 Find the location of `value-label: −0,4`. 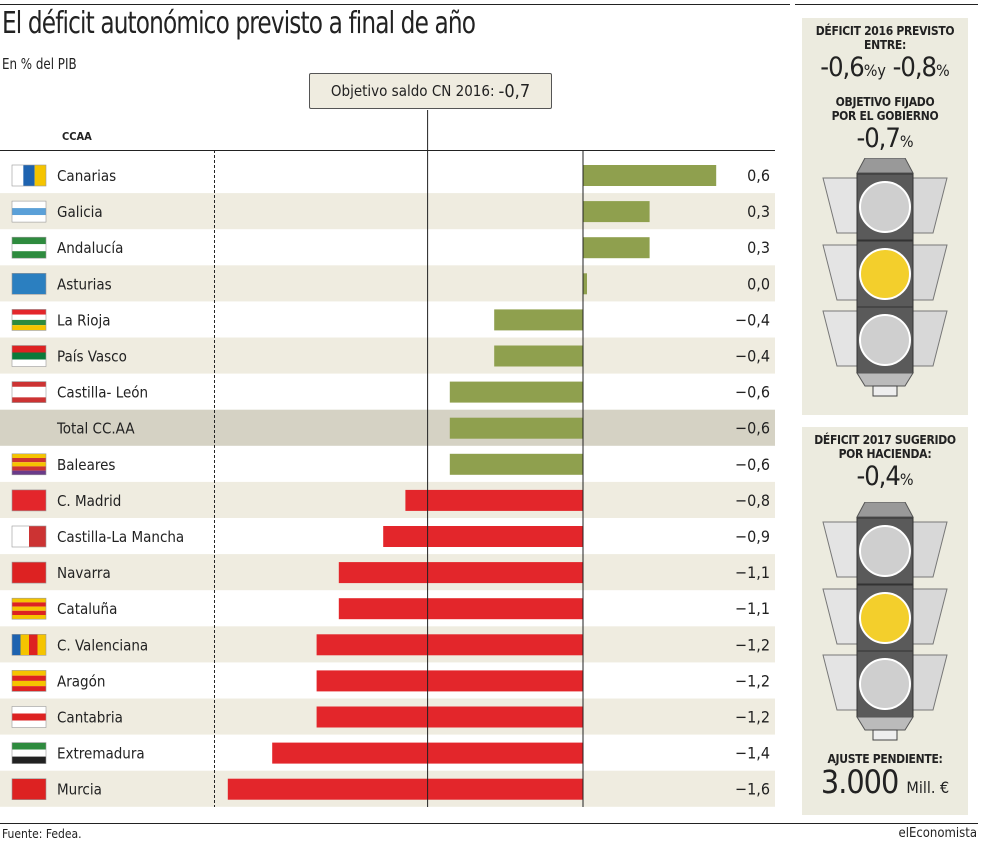

value-label: −0,4 is located at coordinates (752, 356).